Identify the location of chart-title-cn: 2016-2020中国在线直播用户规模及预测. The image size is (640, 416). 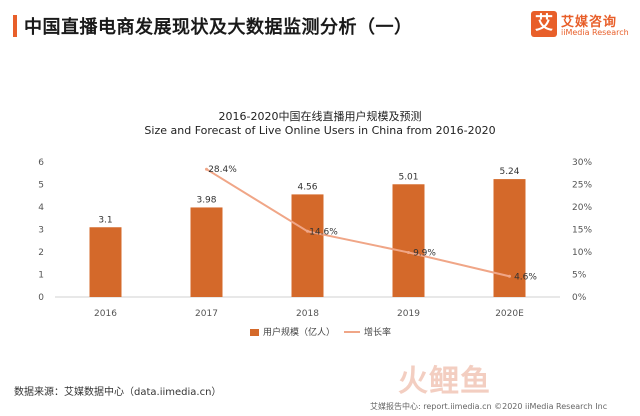
(320, 116).